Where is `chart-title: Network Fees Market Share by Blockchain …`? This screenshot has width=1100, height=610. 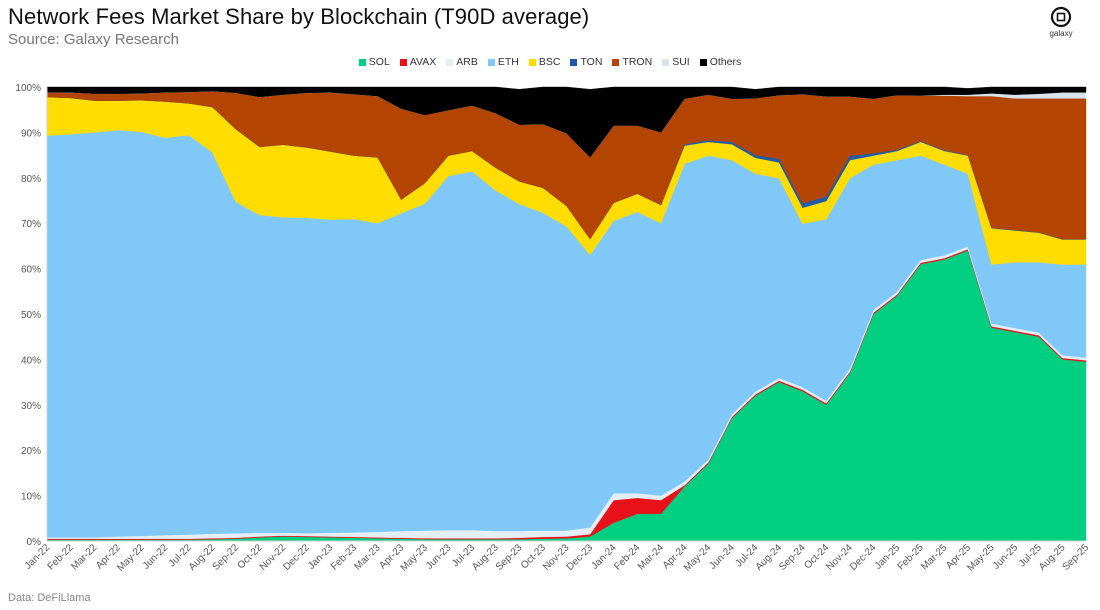
chart-title: Network Fees Market Share by Blockchain … is located at coordinates (299, 16).